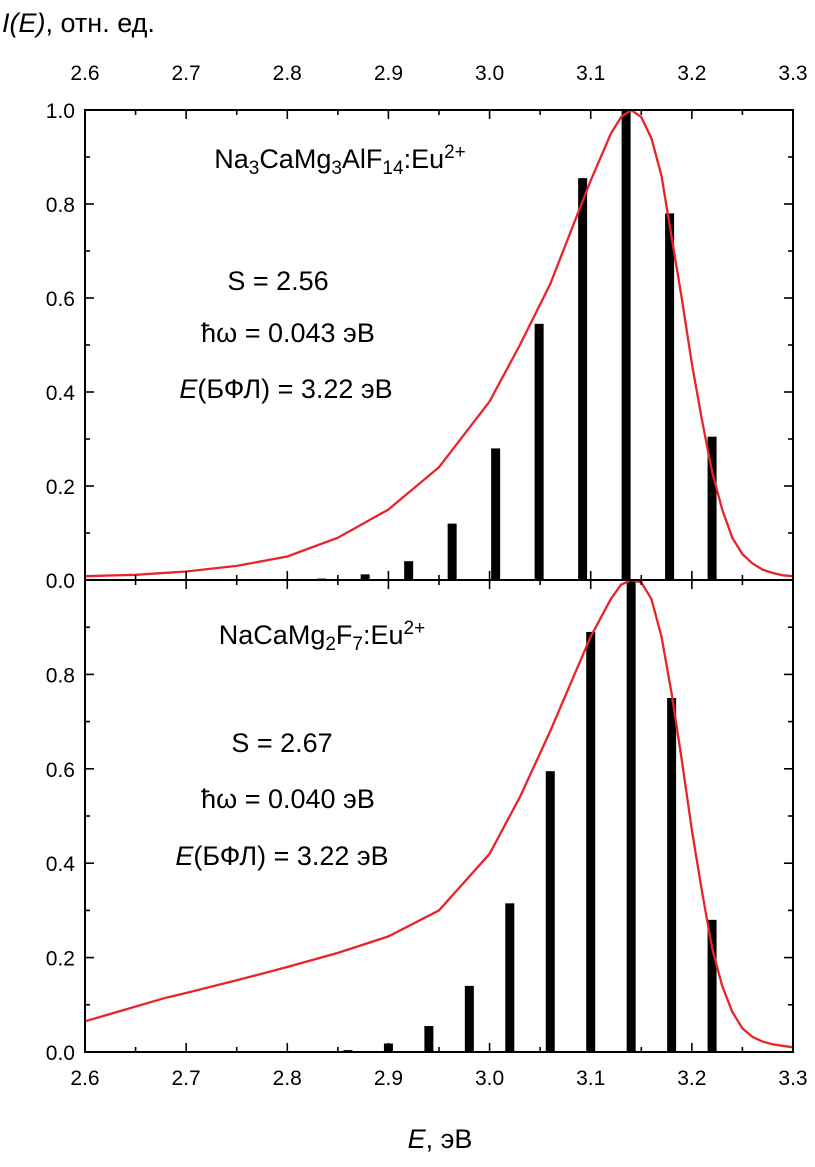 This screenshot has height=1167, width=815. What do you see at coordinates (288, 333) in the screenshot?
I see `annotation-hw-top: ħω = 0.043 эВ` at bounding box center [288, 333].